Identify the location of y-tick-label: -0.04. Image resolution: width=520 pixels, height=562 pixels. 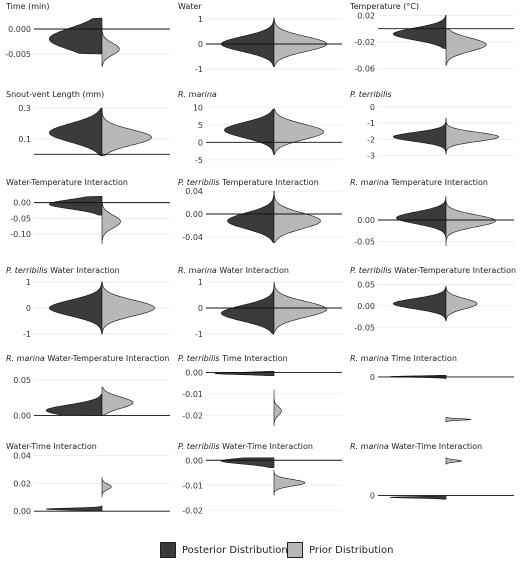
(192, 237).